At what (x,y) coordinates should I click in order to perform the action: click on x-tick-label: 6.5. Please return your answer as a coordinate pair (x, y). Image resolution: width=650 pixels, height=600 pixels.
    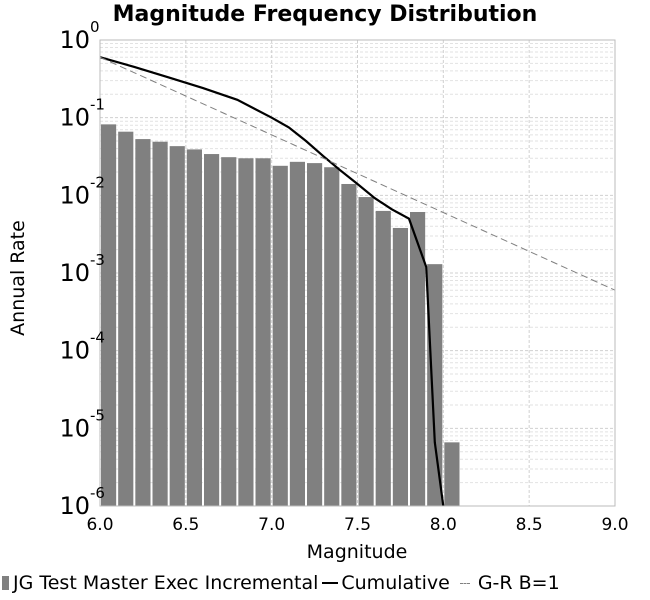
    Looking at the image, I should click on (185, 525).